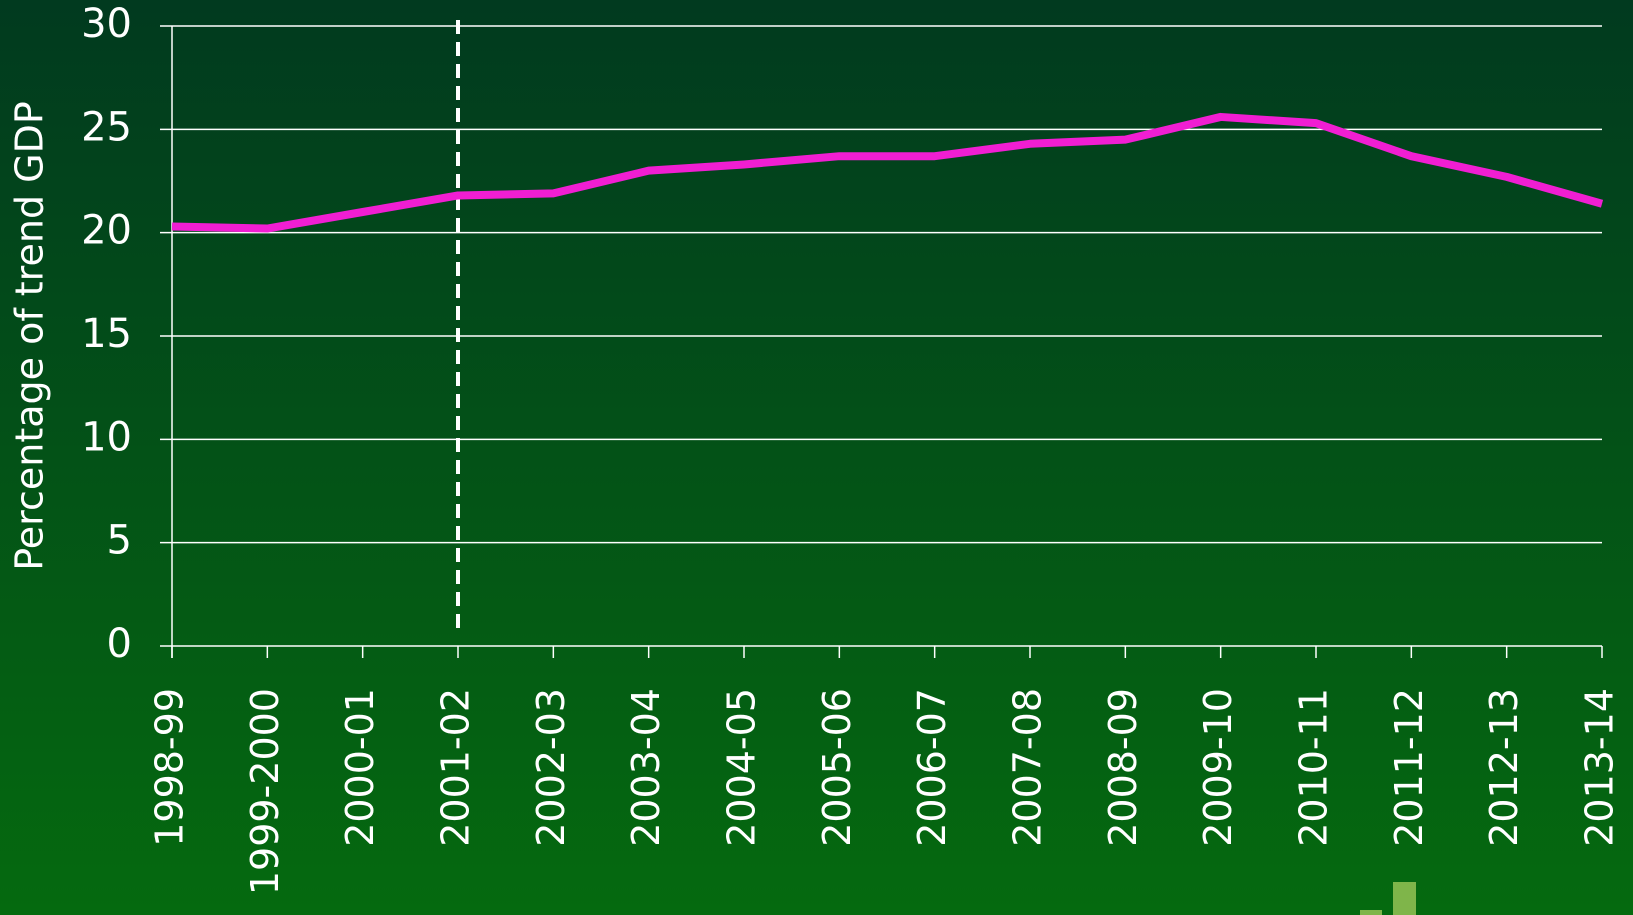  What do you see at coordinates (360, 767) in the screenshot?
I see `x-tick-label: 2000-01` at bounding box center [360, 767].